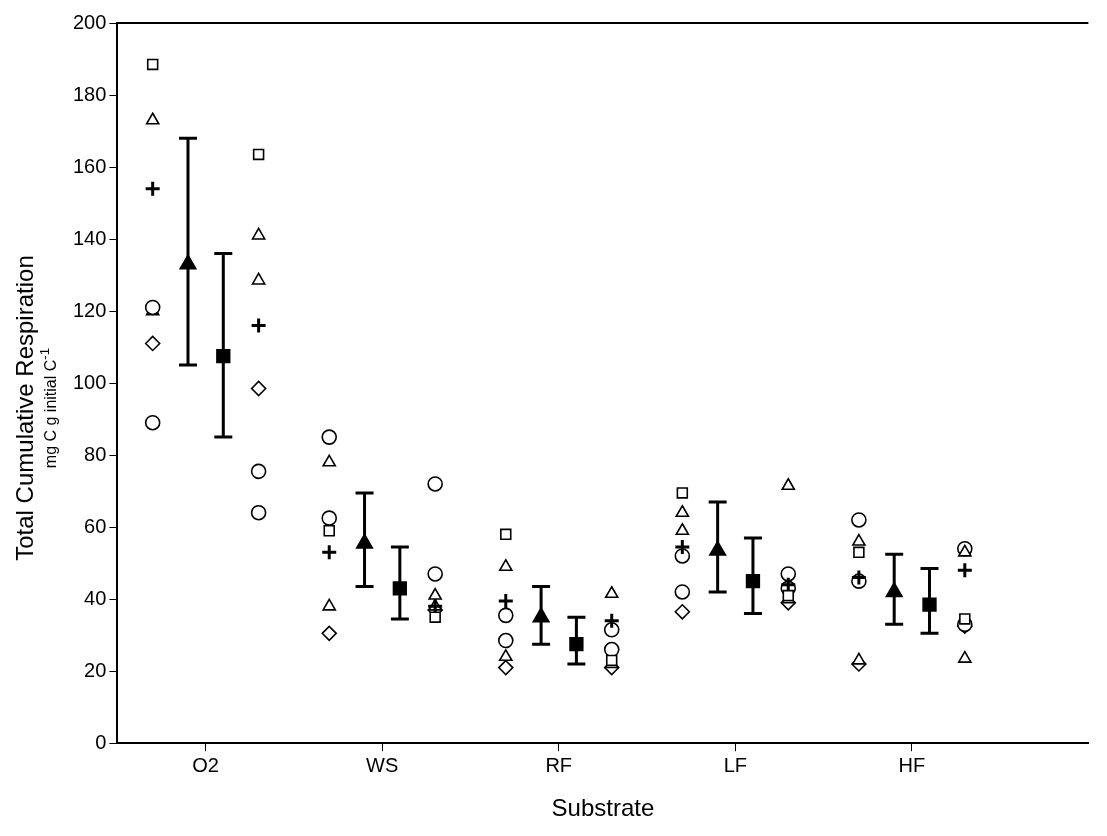 This screenshot has height=836, width=1107. I want to click on y-tick-label: 180, so click(89, 93).